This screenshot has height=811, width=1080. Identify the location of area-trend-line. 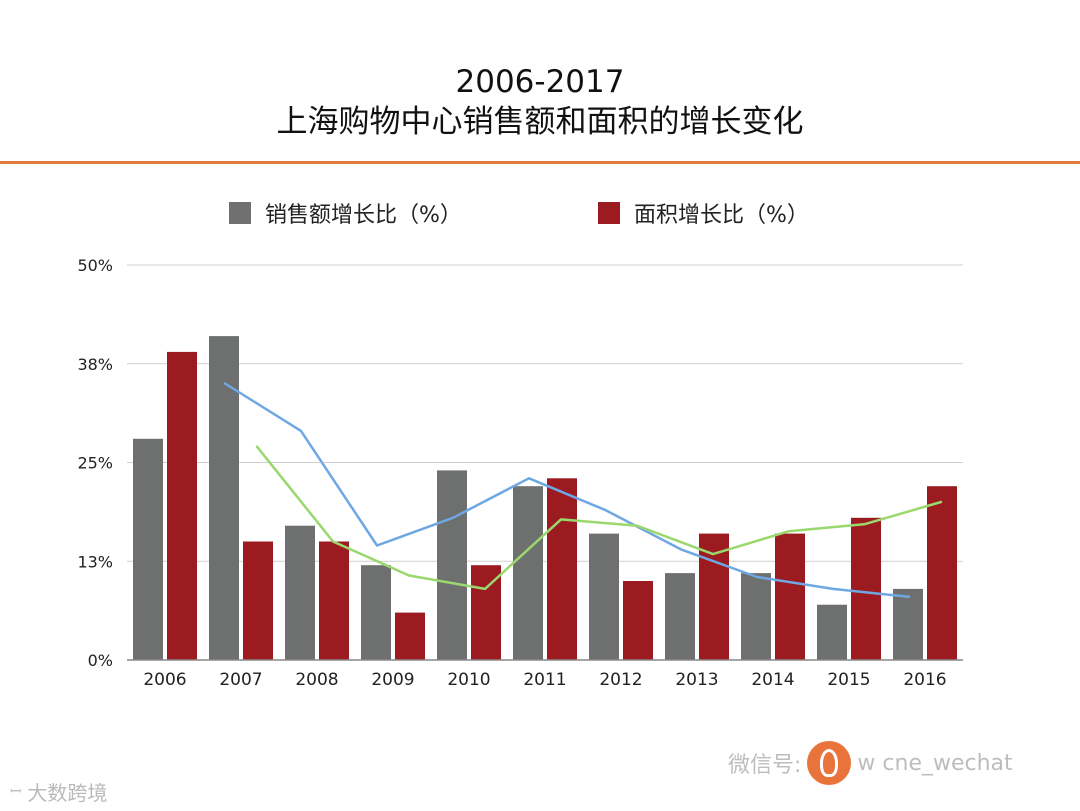
(599, 518).